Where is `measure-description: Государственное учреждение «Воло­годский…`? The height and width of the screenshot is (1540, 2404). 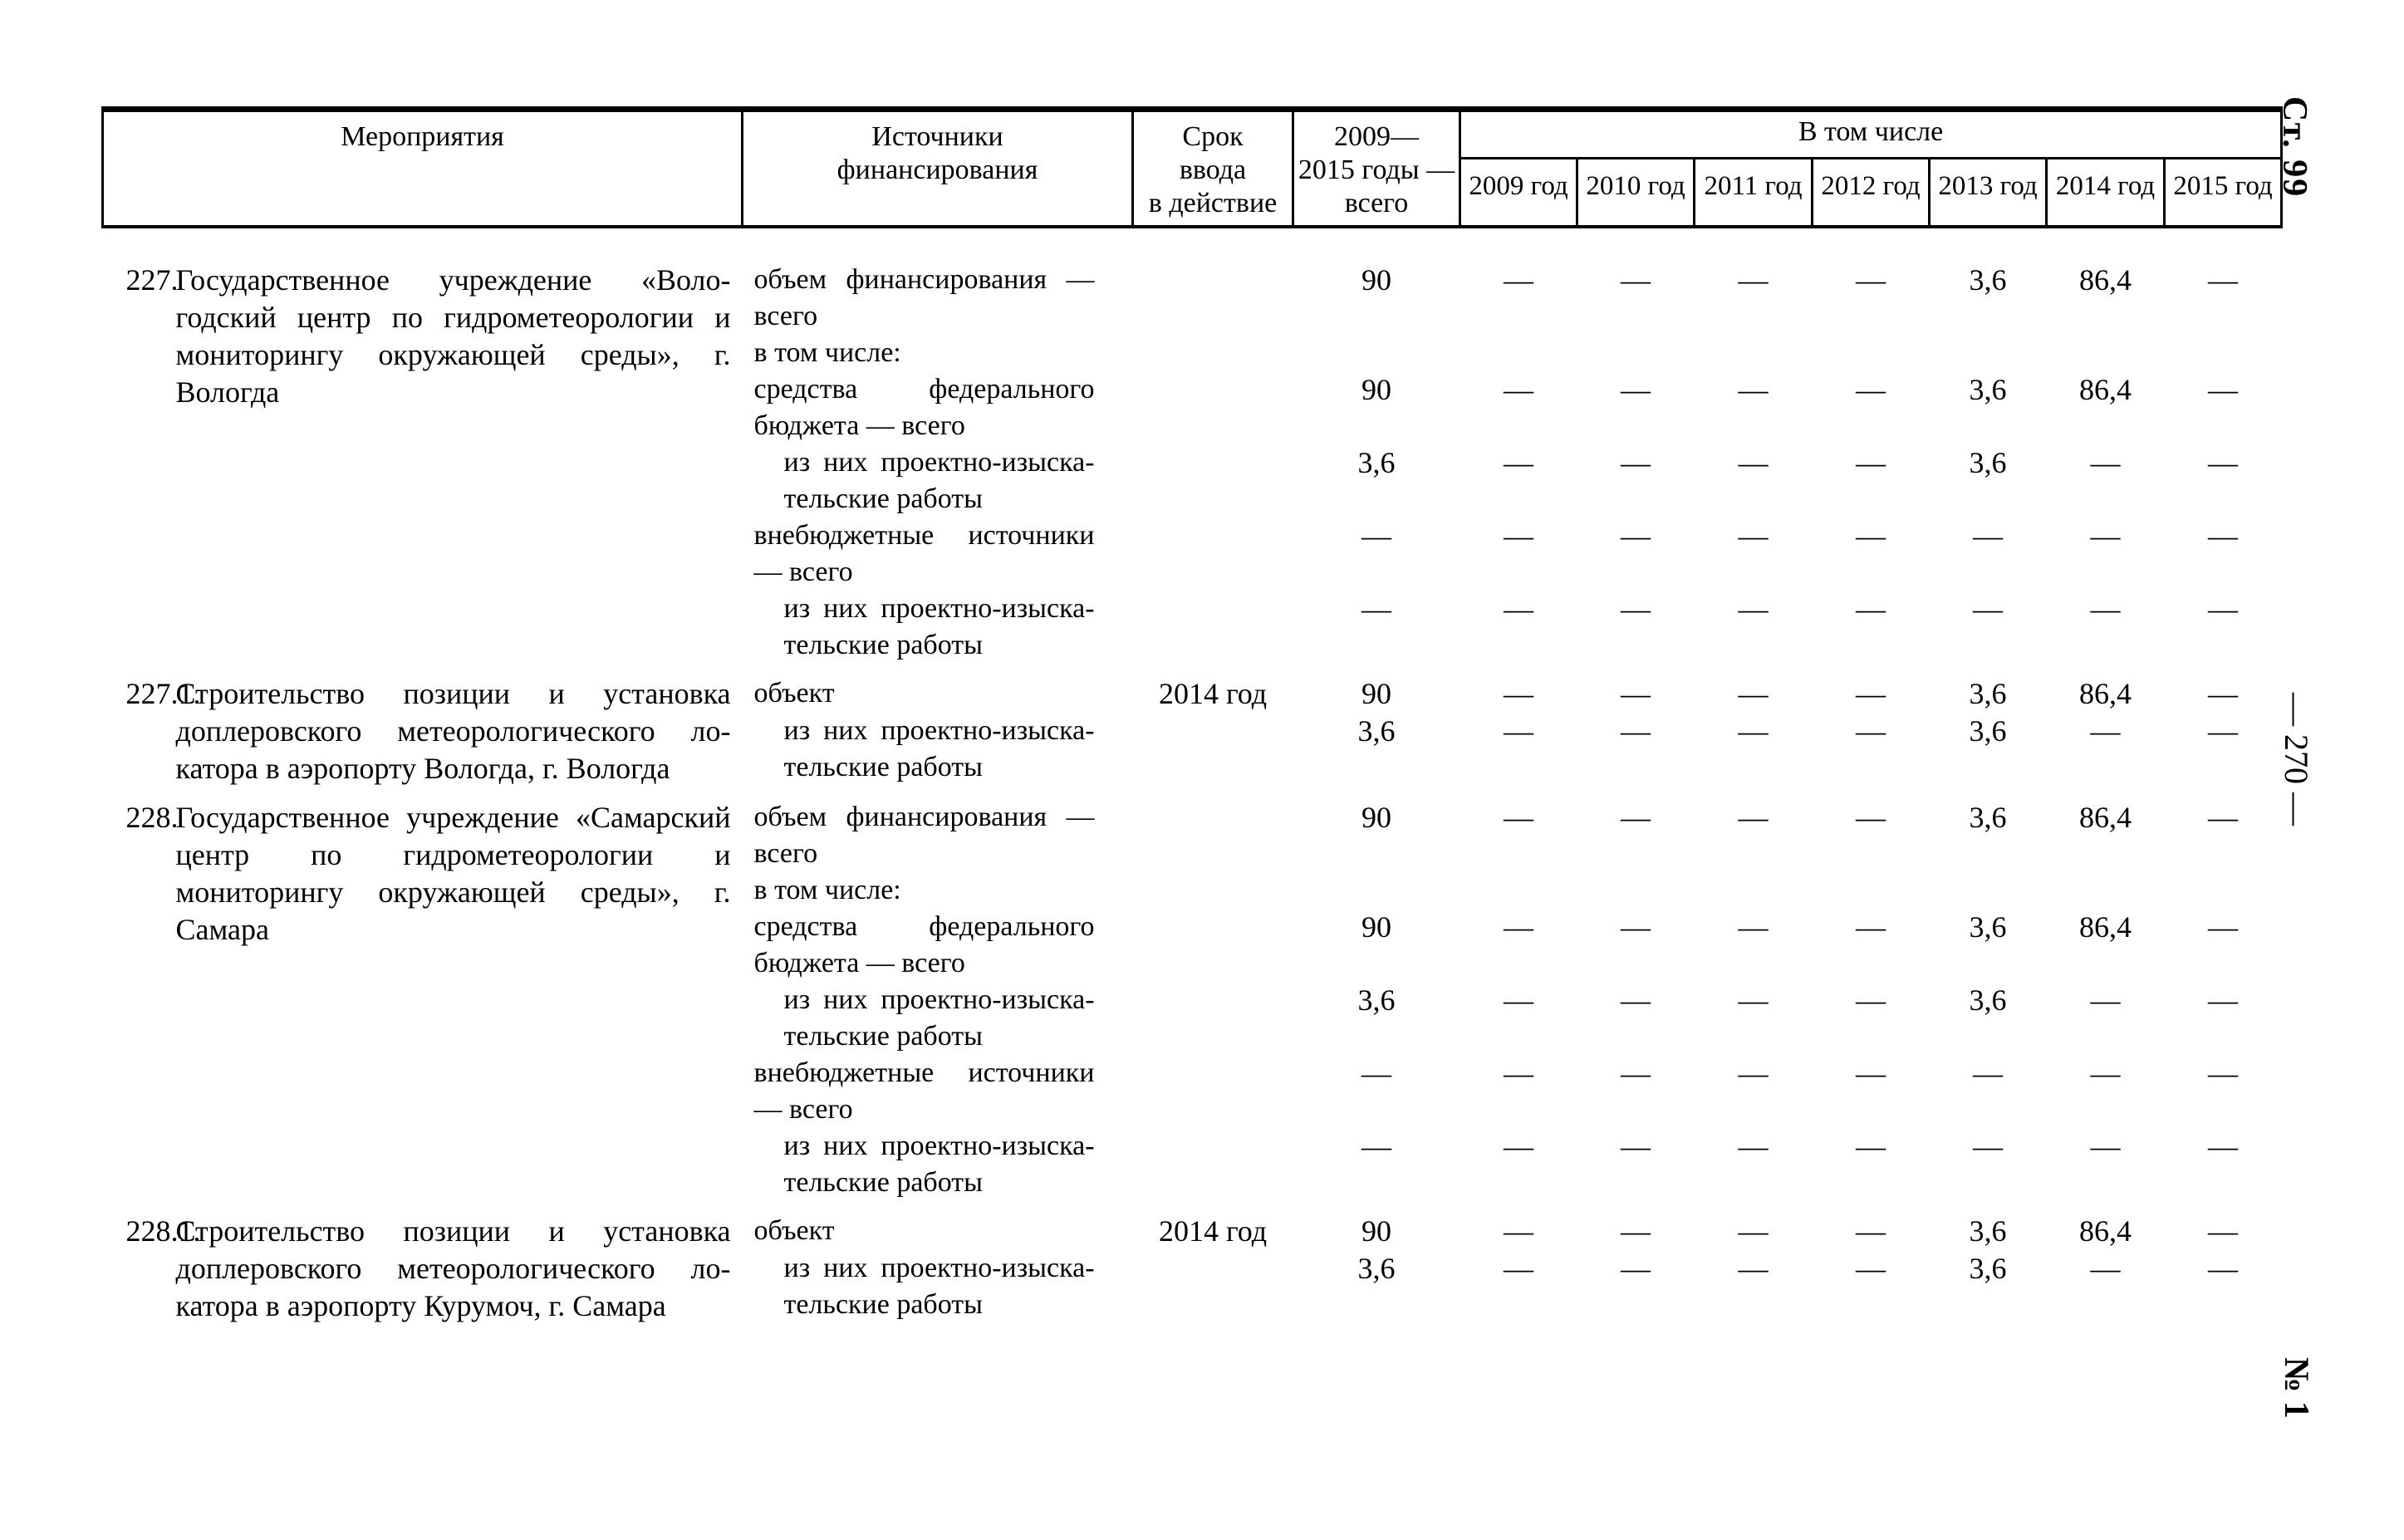 measure-description: Государственное учреждение «Воло­годский… is located at coordinates (453, 336).